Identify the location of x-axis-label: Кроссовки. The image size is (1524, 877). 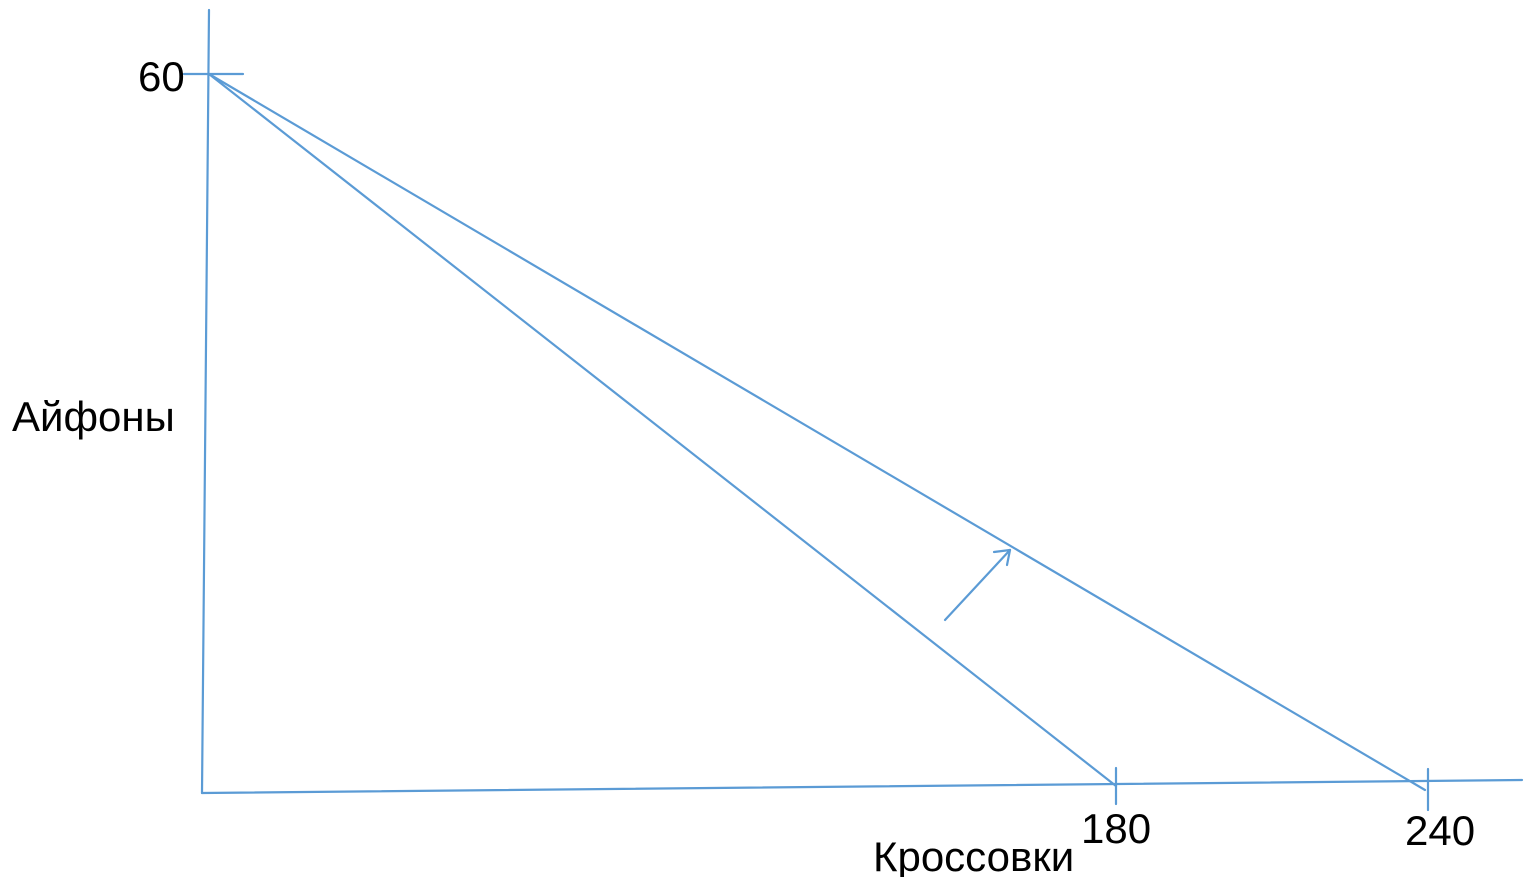
(973, 855).